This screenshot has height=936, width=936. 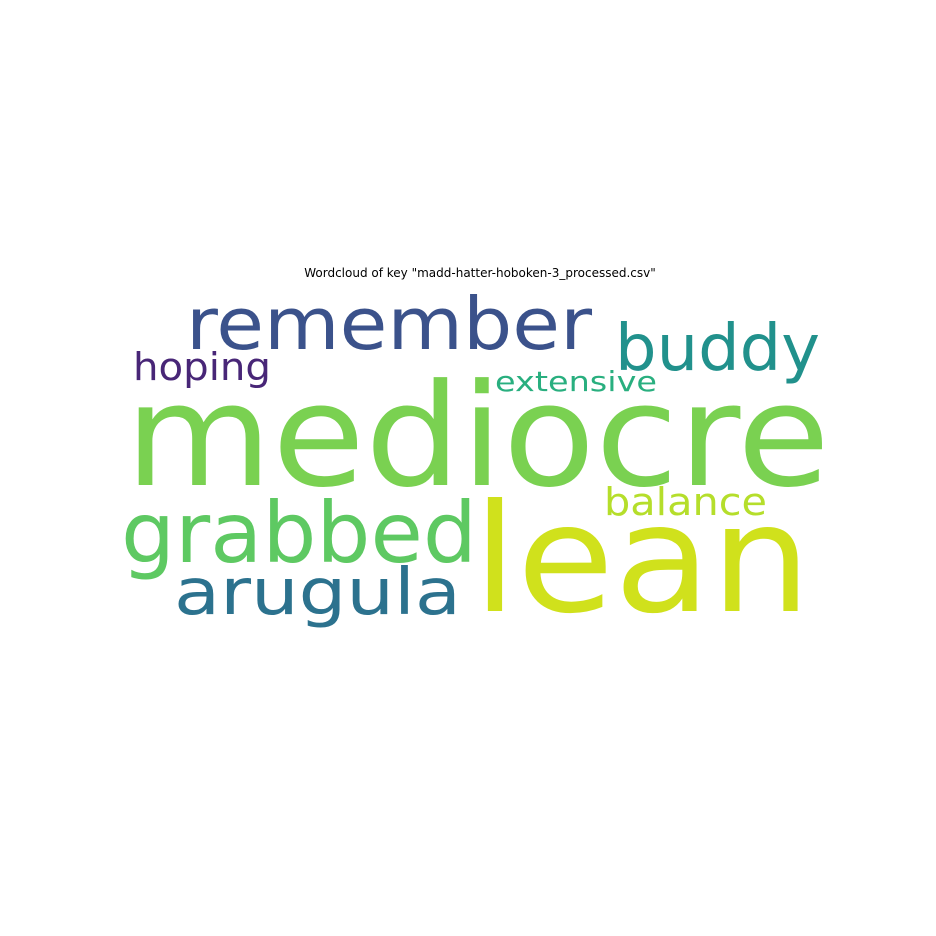 What do you see at coordinates (299, 533) in the screenshot?
I see `word-grabbed: grabbed` at bounding box center [299, 533].